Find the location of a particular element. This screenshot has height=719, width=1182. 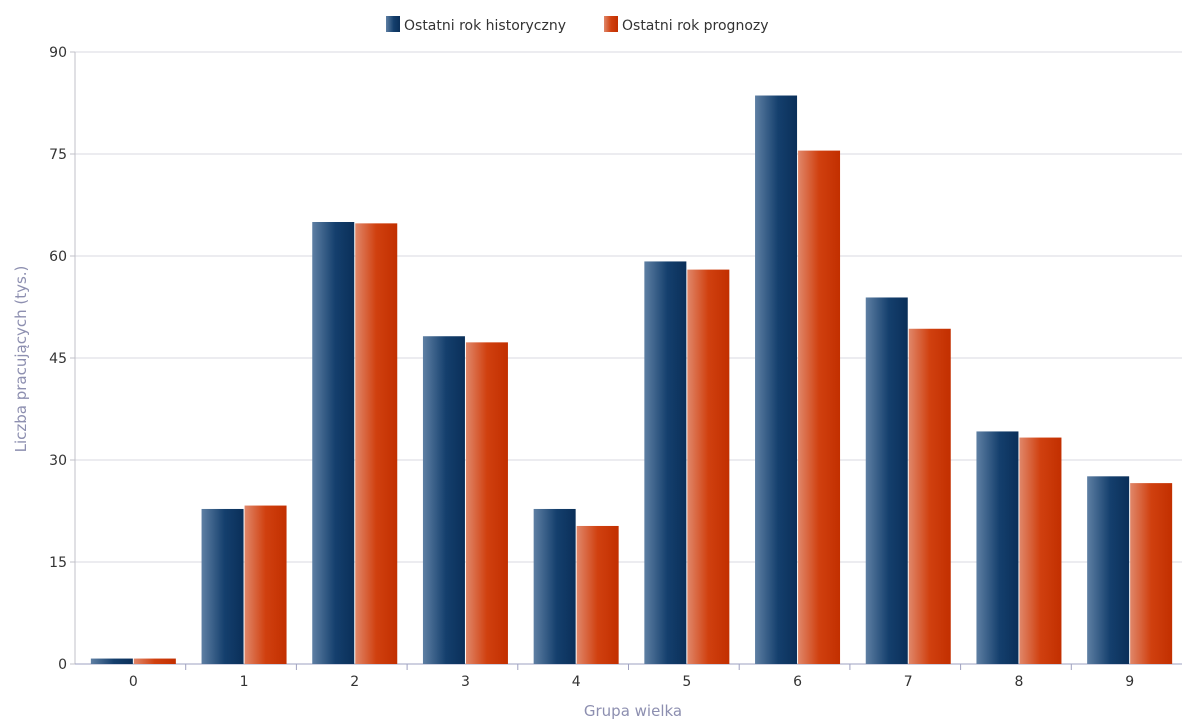

x-tick-label: 3 is located at coordinates (465, 682).